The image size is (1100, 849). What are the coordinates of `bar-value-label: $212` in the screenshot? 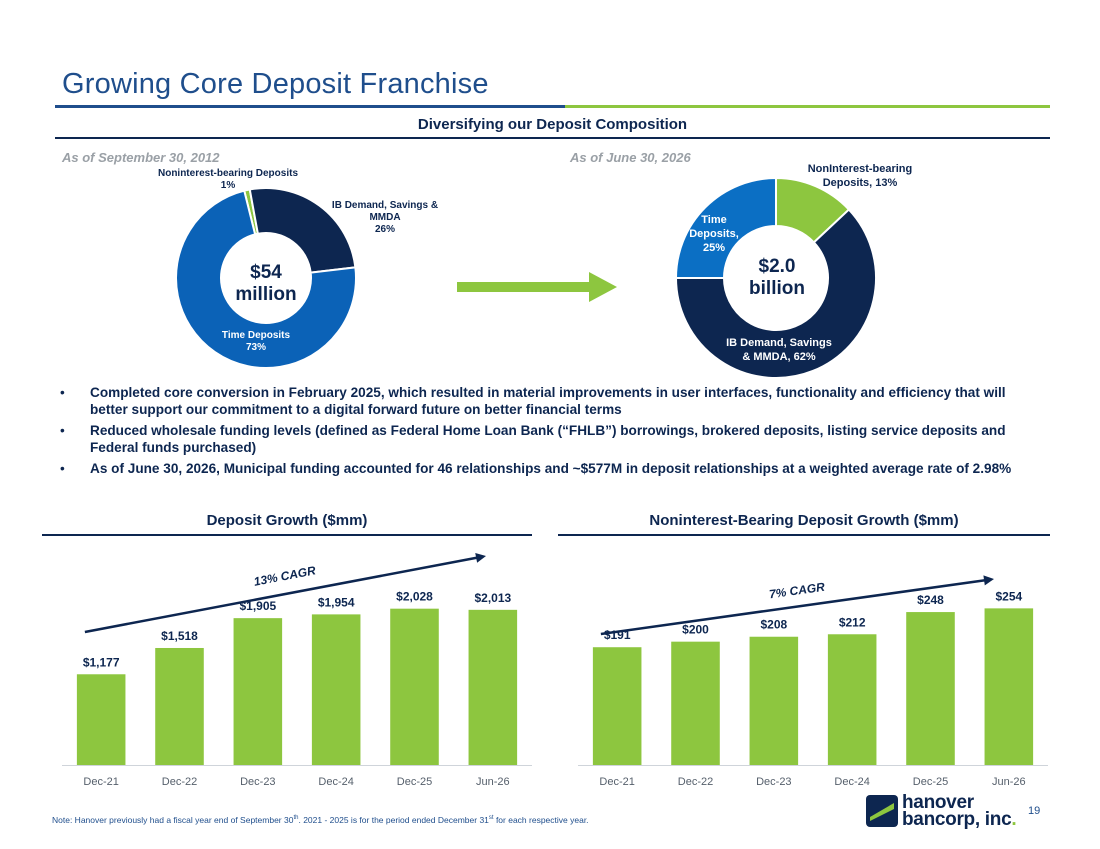 It's located at (852, 622).